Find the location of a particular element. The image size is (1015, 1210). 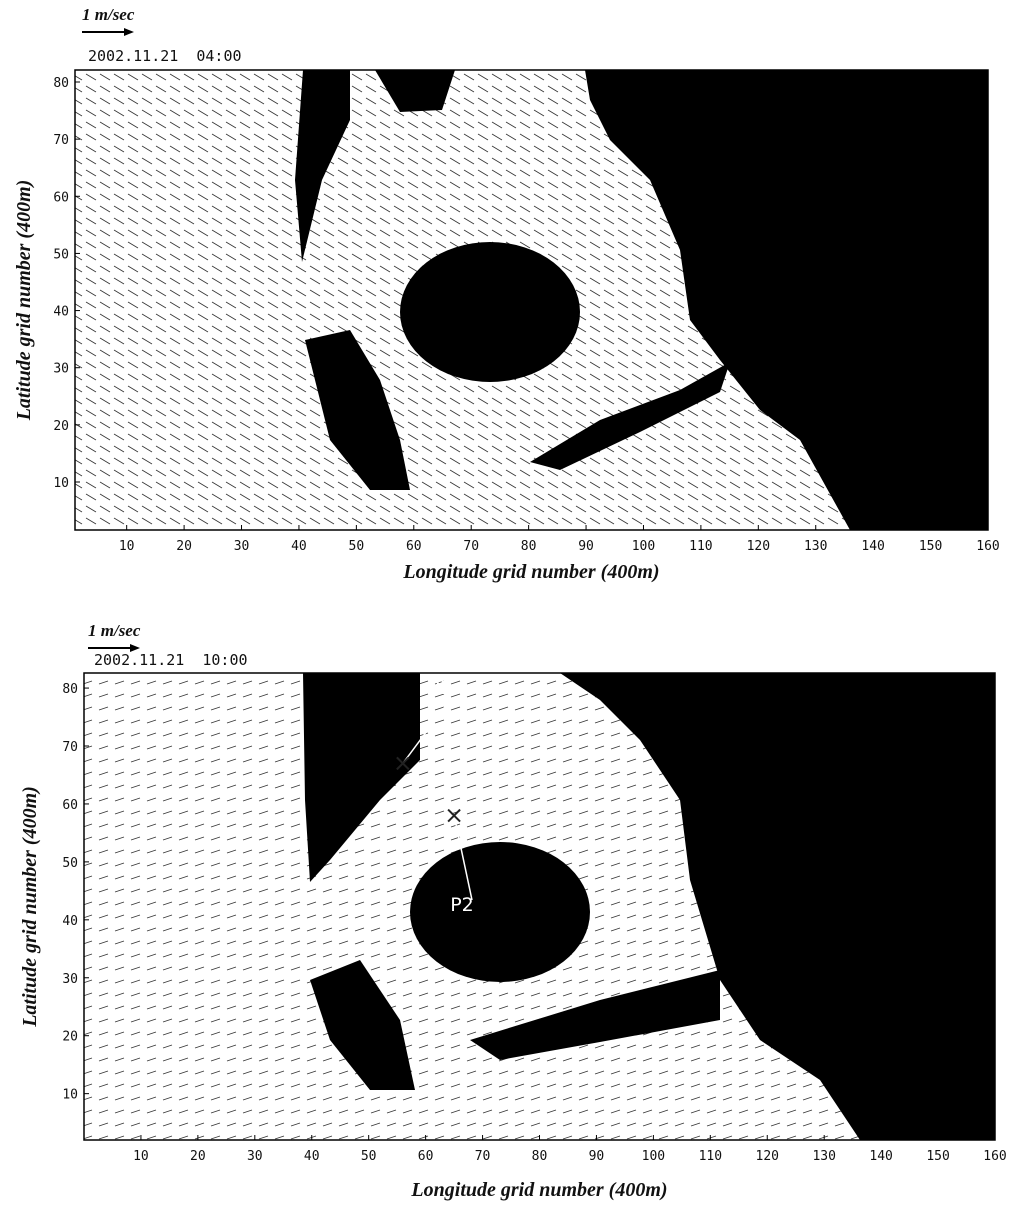

chart-title: 2002.11.21 04:00 is located at coordinates (165, 56).